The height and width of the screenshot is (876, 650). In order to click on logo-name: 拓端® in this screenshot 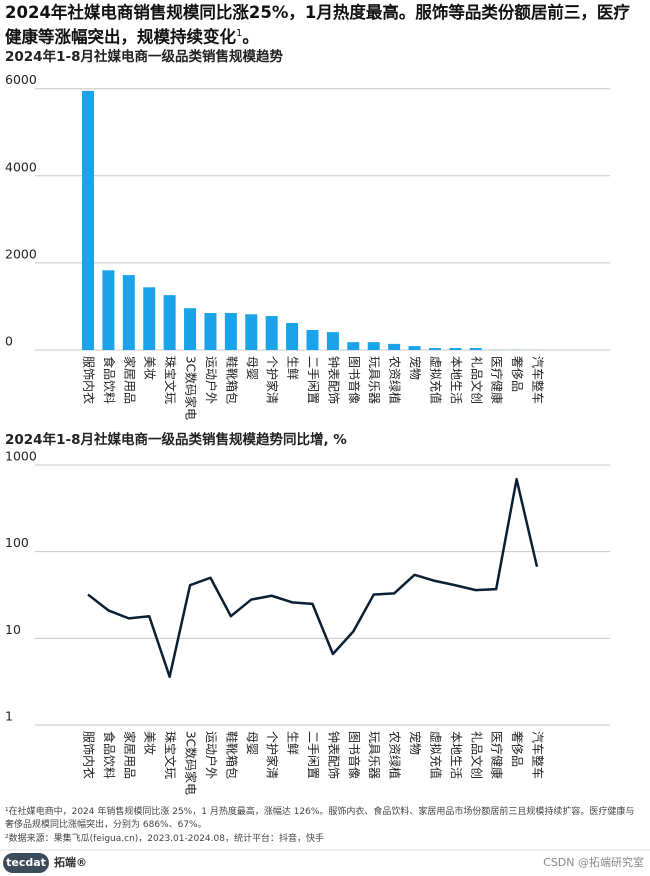, I will do `click(70, 862)`.